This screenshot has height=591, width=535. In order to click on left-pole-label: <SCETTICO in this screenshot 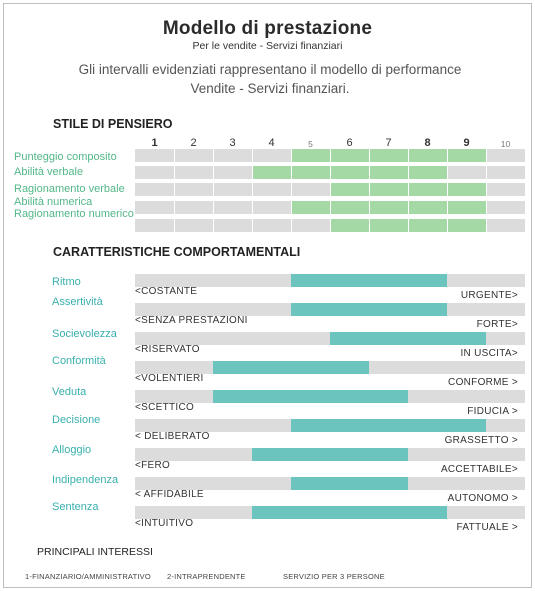, I will do `click(165, 407)`.